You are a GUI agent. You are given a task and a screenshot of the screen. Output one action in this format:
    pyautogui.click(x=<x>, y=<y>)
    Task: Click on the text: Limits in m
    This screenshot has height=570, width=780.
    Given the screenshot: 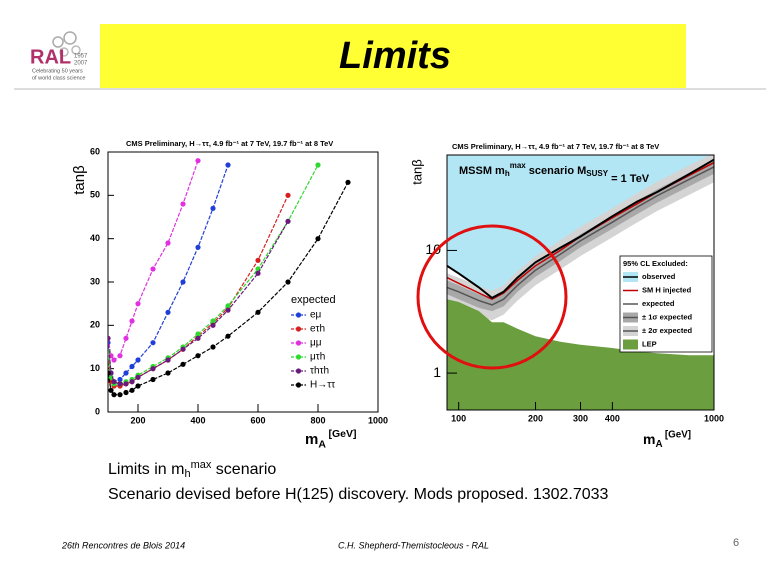 What is the action you would take?
    pyautogui.click(x=146, y=469)
    